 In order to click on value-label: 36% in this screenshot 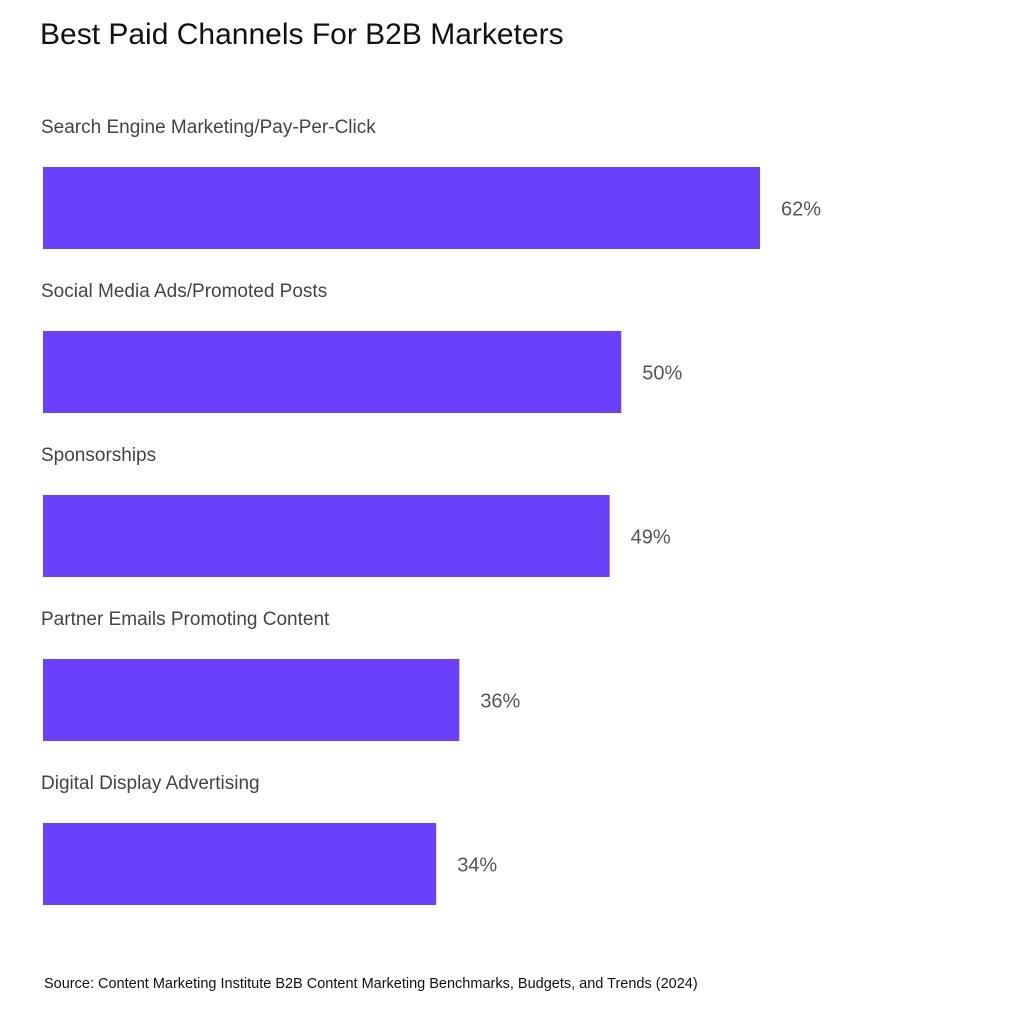, I will do `click(500, 701)`.